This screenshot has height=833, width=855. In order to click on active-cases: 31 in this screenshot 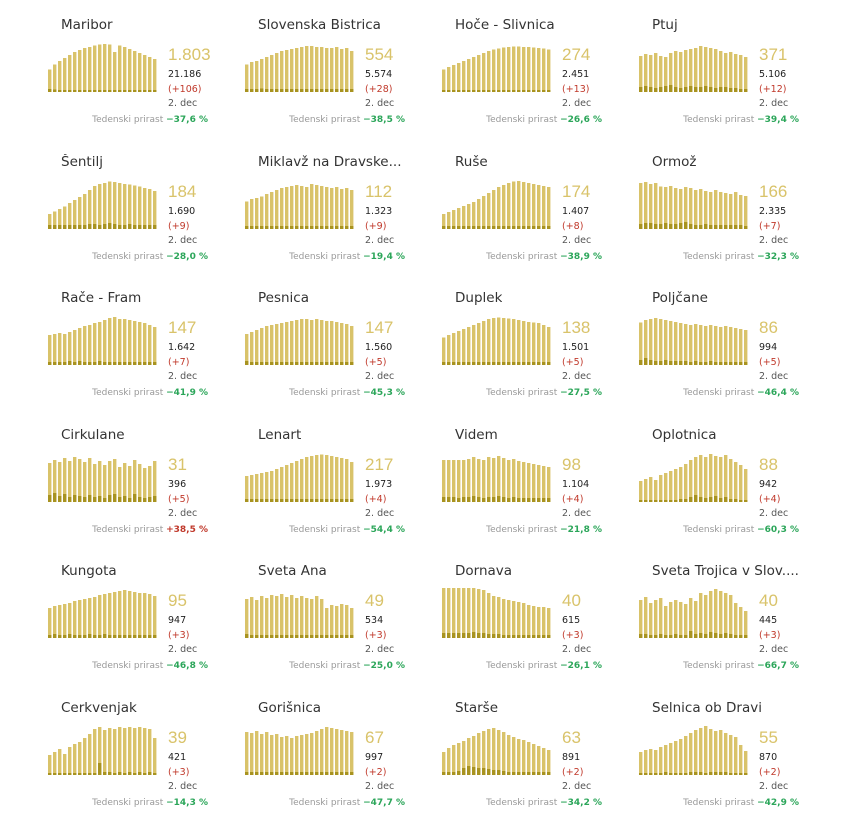, I will do `click(177, 464)`.